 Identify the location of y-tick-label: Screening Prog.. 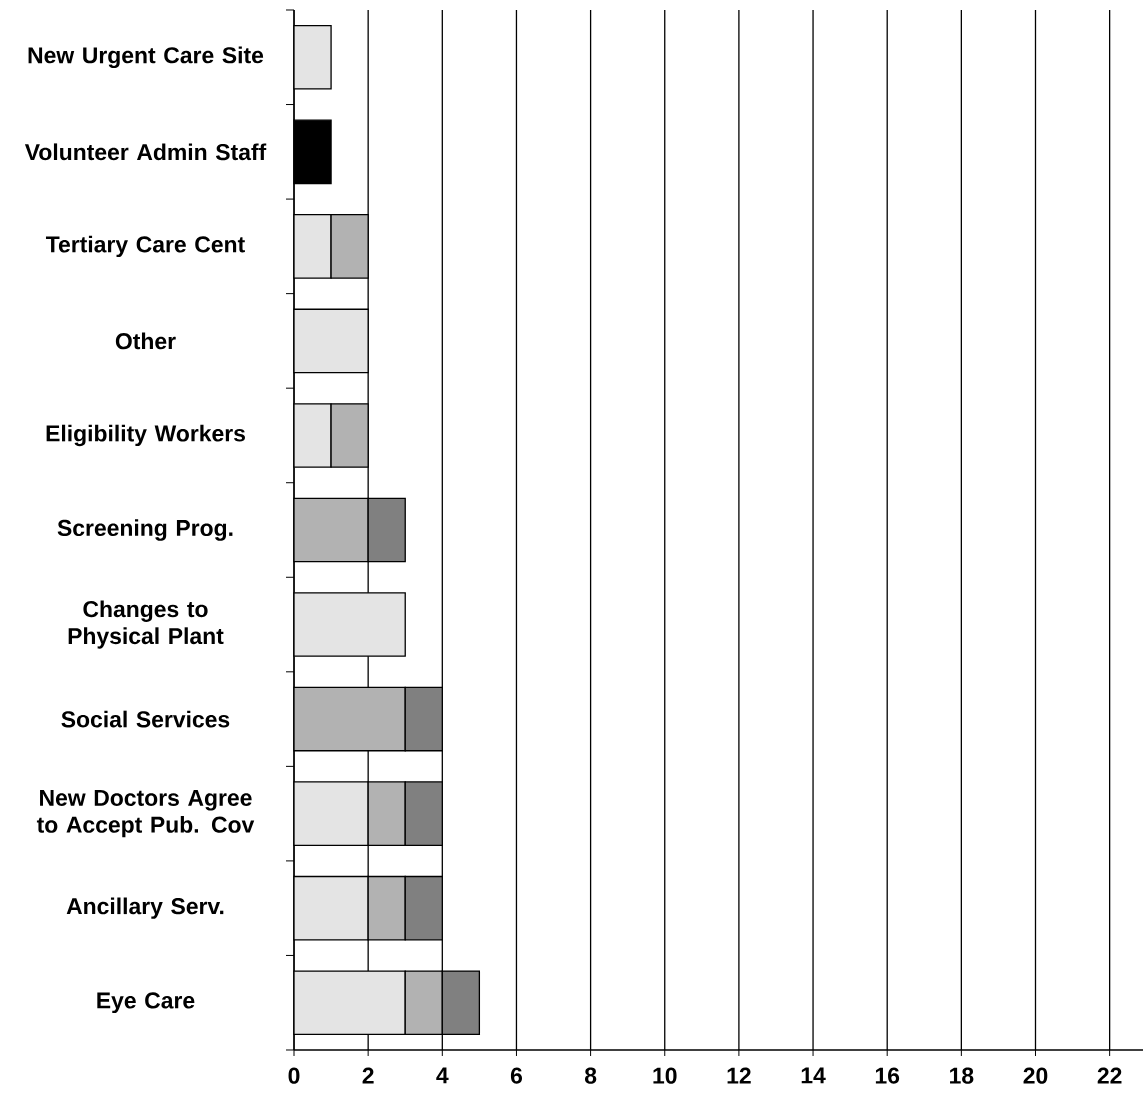
(145, 530).